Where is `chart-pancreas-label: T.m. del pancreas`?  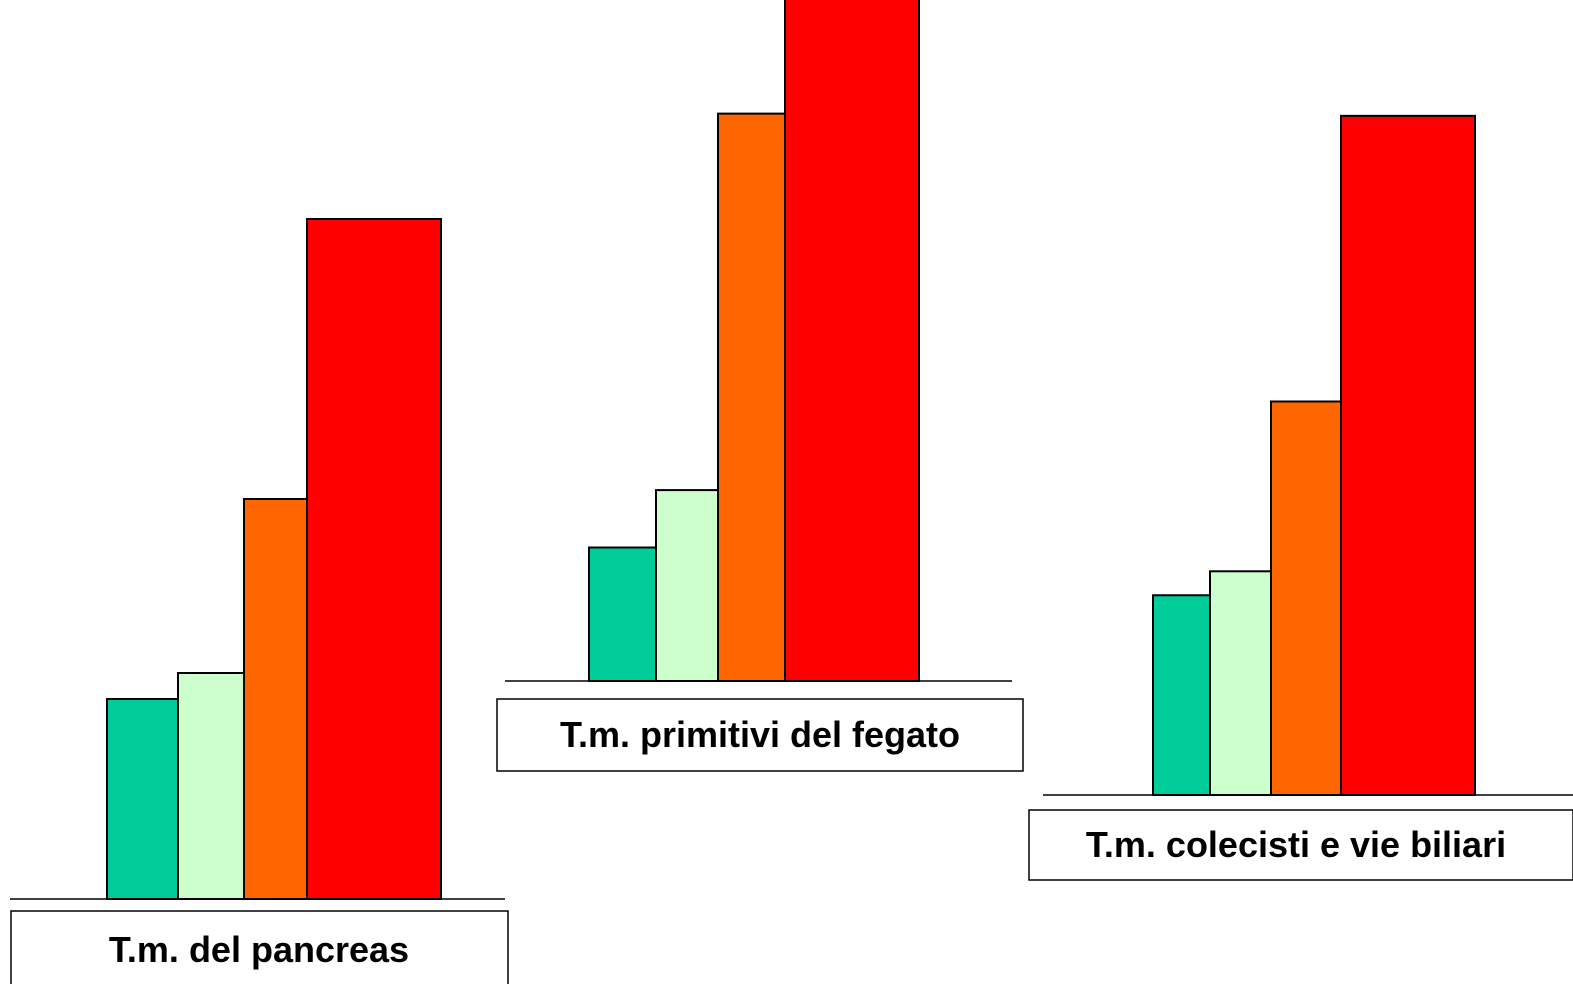 chart-pancreas-label: T.m. del pancreas is located at coordinates (259, 949).